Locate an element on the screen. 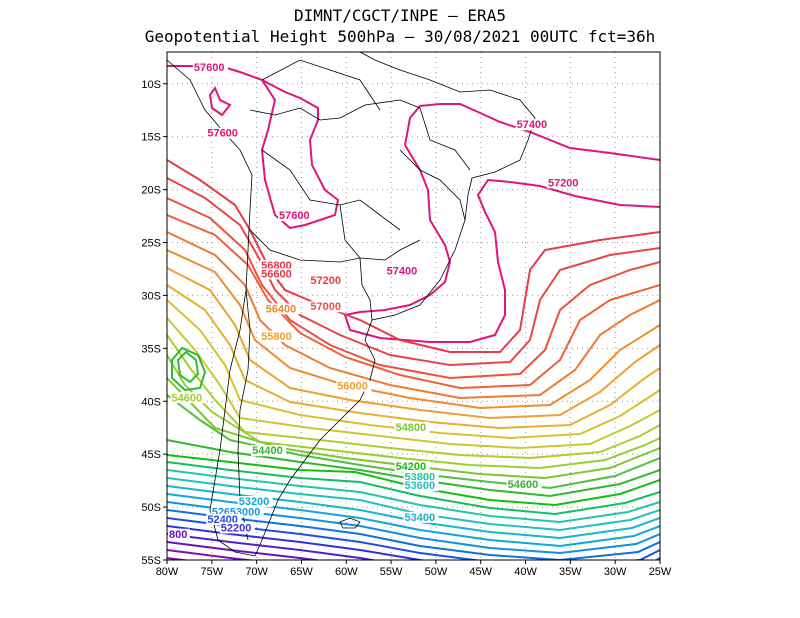 This screenshot has width=800, height=618. lon-tick-label: 25W is located at coordinates (660, 572).